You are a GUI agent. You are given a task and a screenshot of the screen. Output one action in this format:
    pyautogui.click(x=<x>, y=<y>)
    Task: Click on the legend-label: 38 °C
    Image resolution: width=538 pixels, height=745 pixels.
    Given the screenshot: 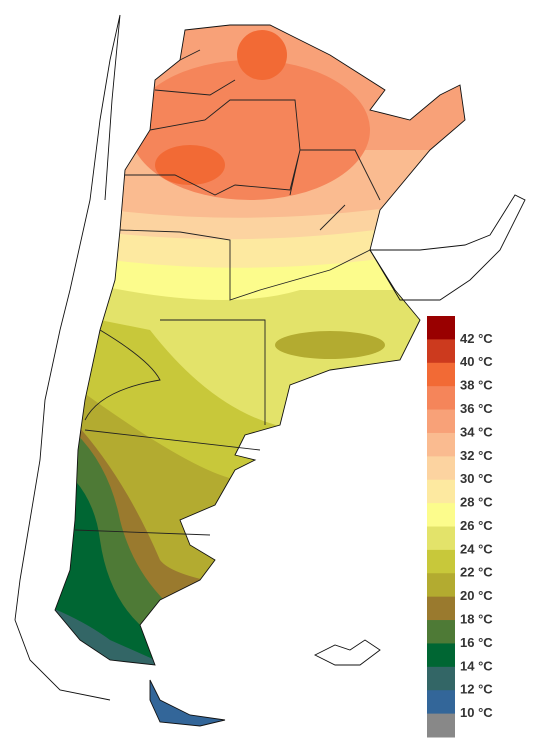 What is the action you would take?
    pyautogui.click(x=476, y=385)
    